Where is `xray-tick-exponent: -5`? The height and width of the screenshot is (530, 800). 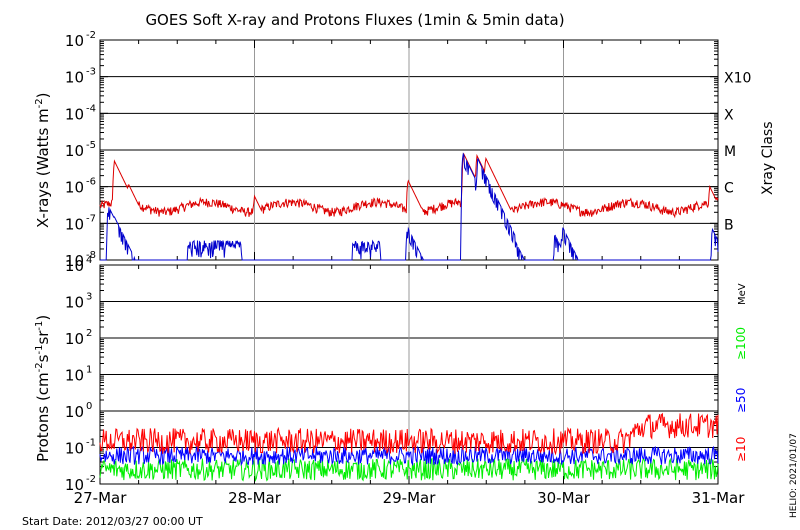 xray-tick-exponent: -5 is located at coordinates (91, 145).